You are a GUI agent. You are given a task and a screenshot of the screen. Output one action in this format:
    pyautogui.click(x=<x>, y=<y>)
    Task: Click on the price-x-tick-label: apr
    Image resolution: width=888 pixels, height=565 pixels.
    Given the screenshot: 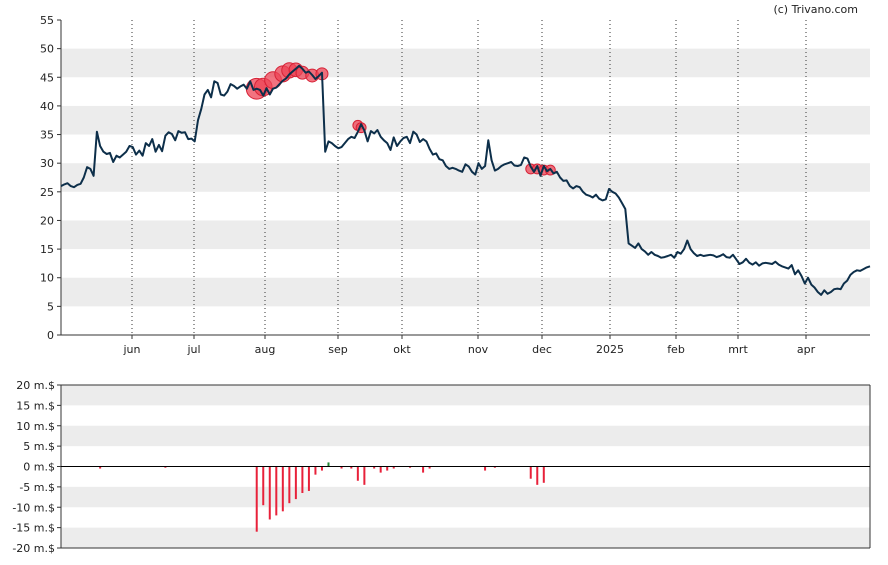 What is the action you would take?
    pyautogui.click(x=806, y=349)
    